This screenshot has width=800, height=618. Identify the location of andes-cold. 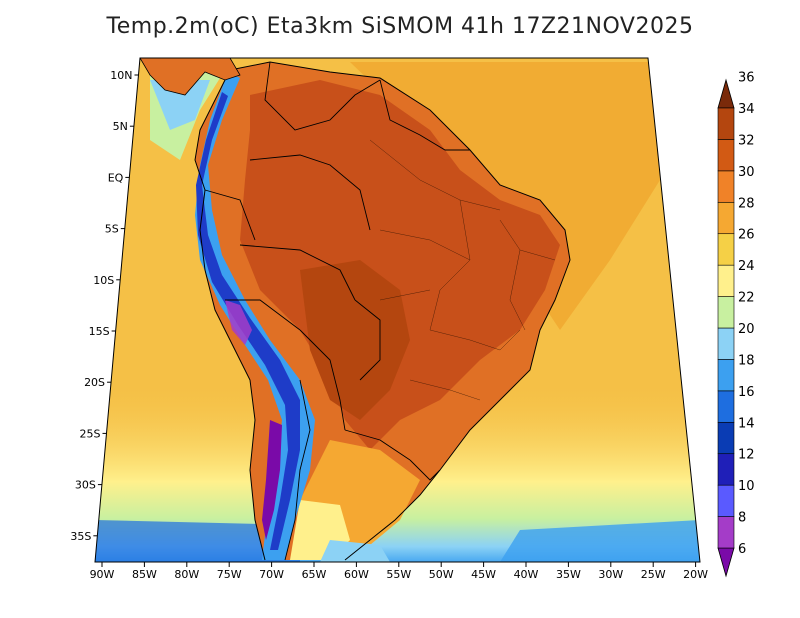
(255, 316).